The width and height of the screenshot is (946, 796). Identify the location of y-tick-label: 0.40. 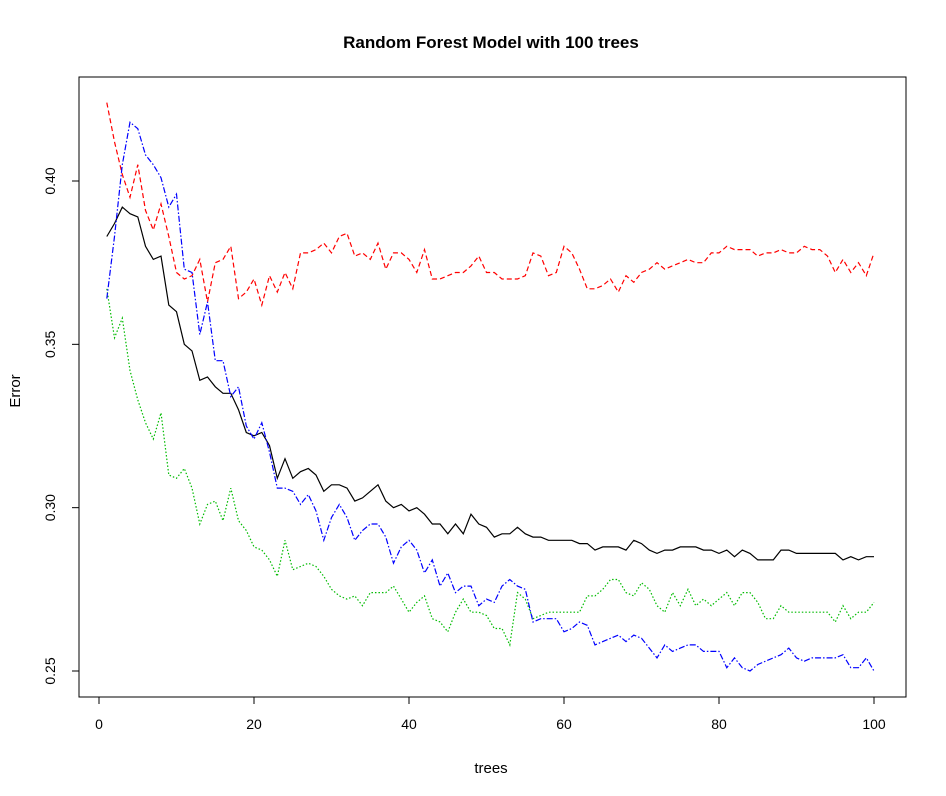
(50, 180).